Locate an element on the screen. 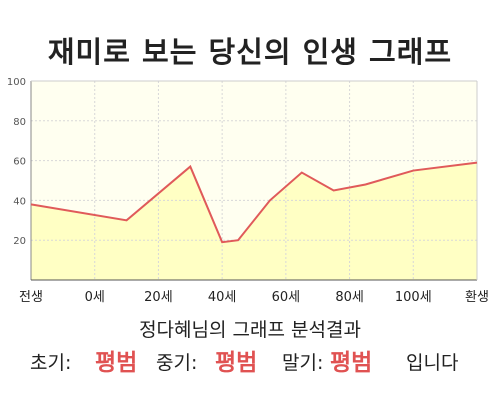  x-tick-label: 환생 is located at coordinates (477, 297).